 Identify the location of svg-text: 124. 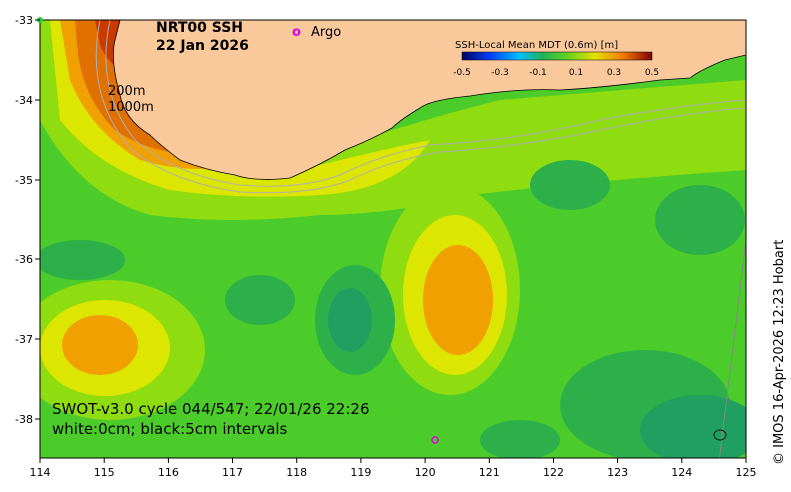
(681, 472).